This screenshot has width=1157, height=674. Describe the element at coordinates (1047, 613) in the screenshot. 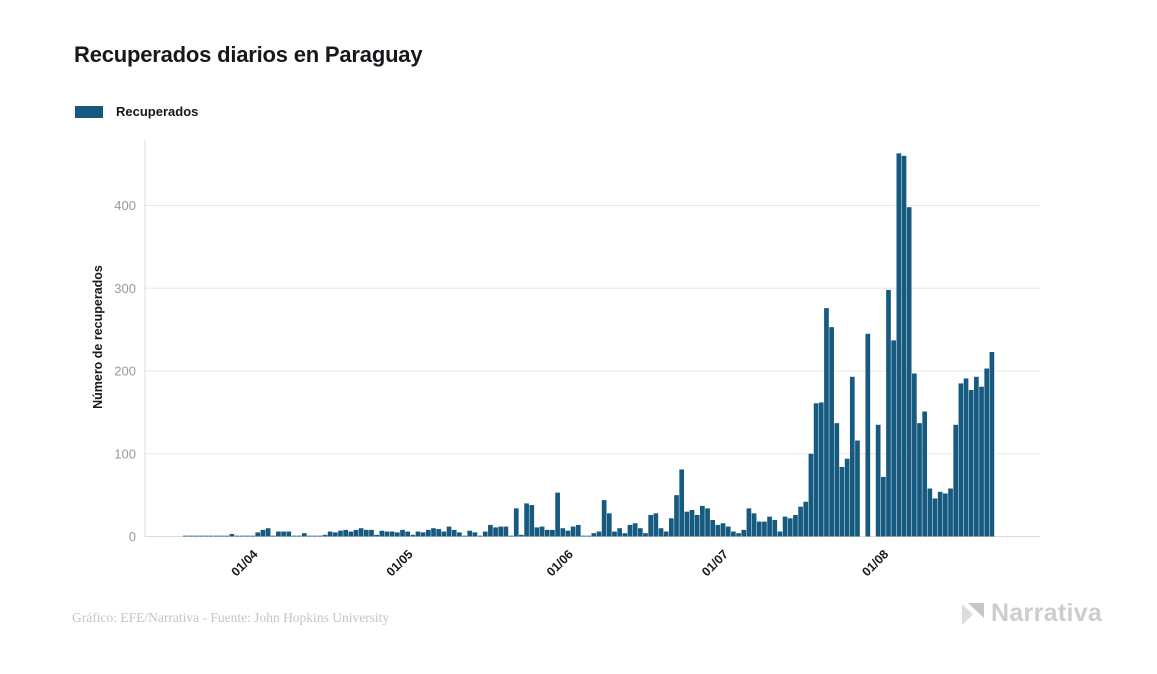

I see `narrativa-logo-text: Narrativa` at that location.